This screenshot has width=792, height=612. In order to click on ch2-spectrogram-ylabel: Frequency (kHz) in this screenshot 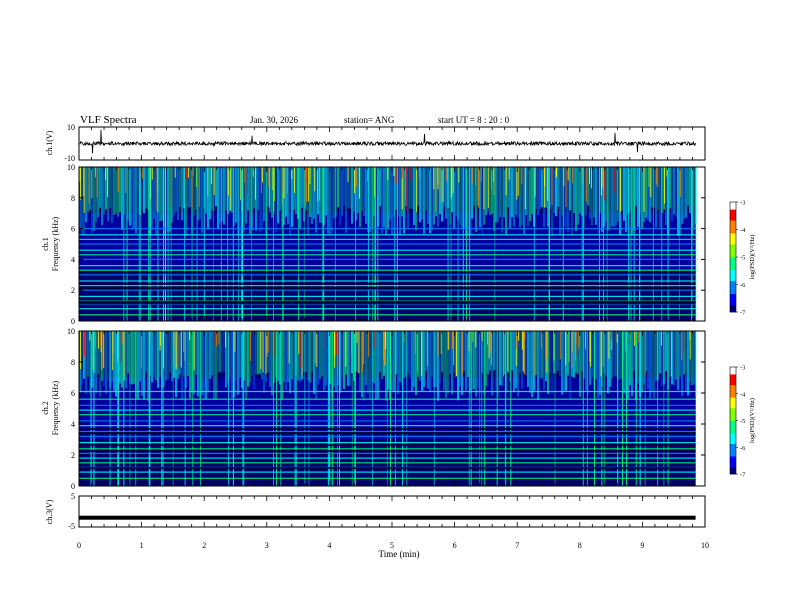, I will do `click(55, 407)`.